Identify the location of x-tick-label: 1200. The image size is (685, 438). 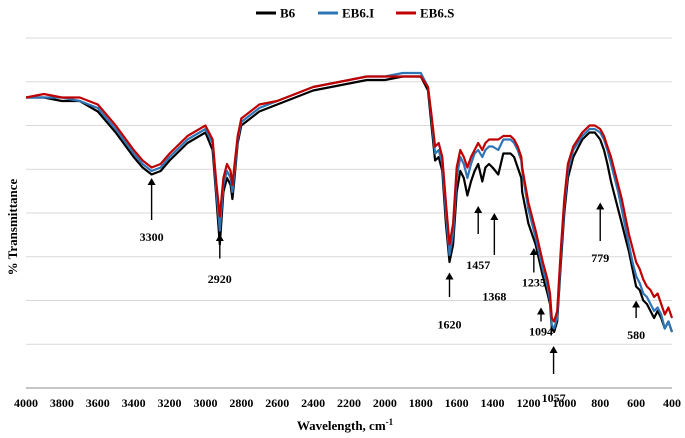
(528, 403).